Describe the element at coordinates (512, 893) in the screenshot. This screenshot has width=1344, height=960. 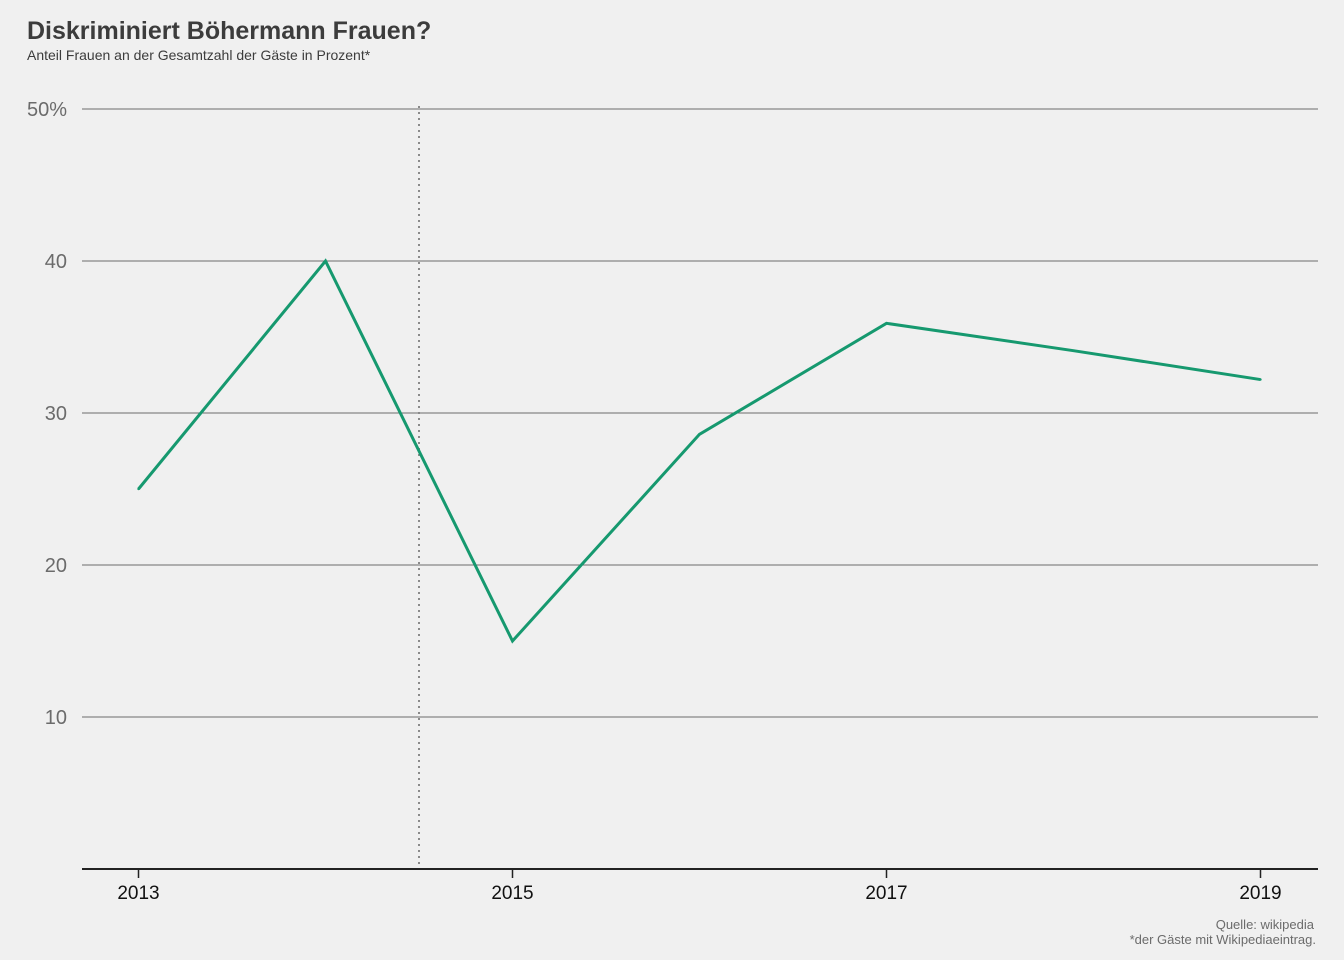
I see `x-tick-label: 2015` at that location.